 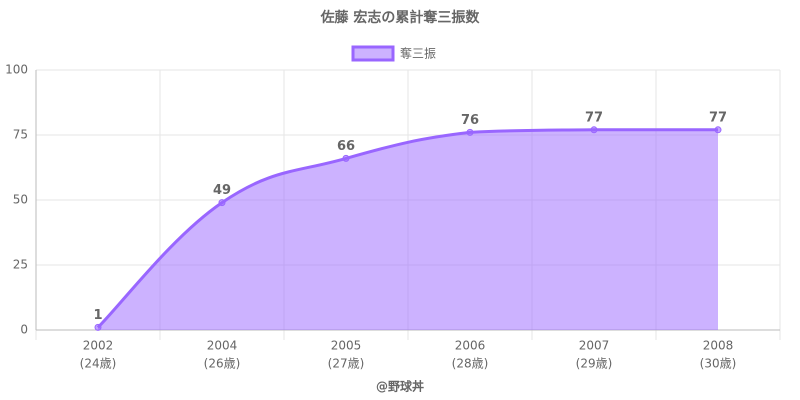 I want to click on x-tick-sublabel: (30歳), so click(x=718, y=364).